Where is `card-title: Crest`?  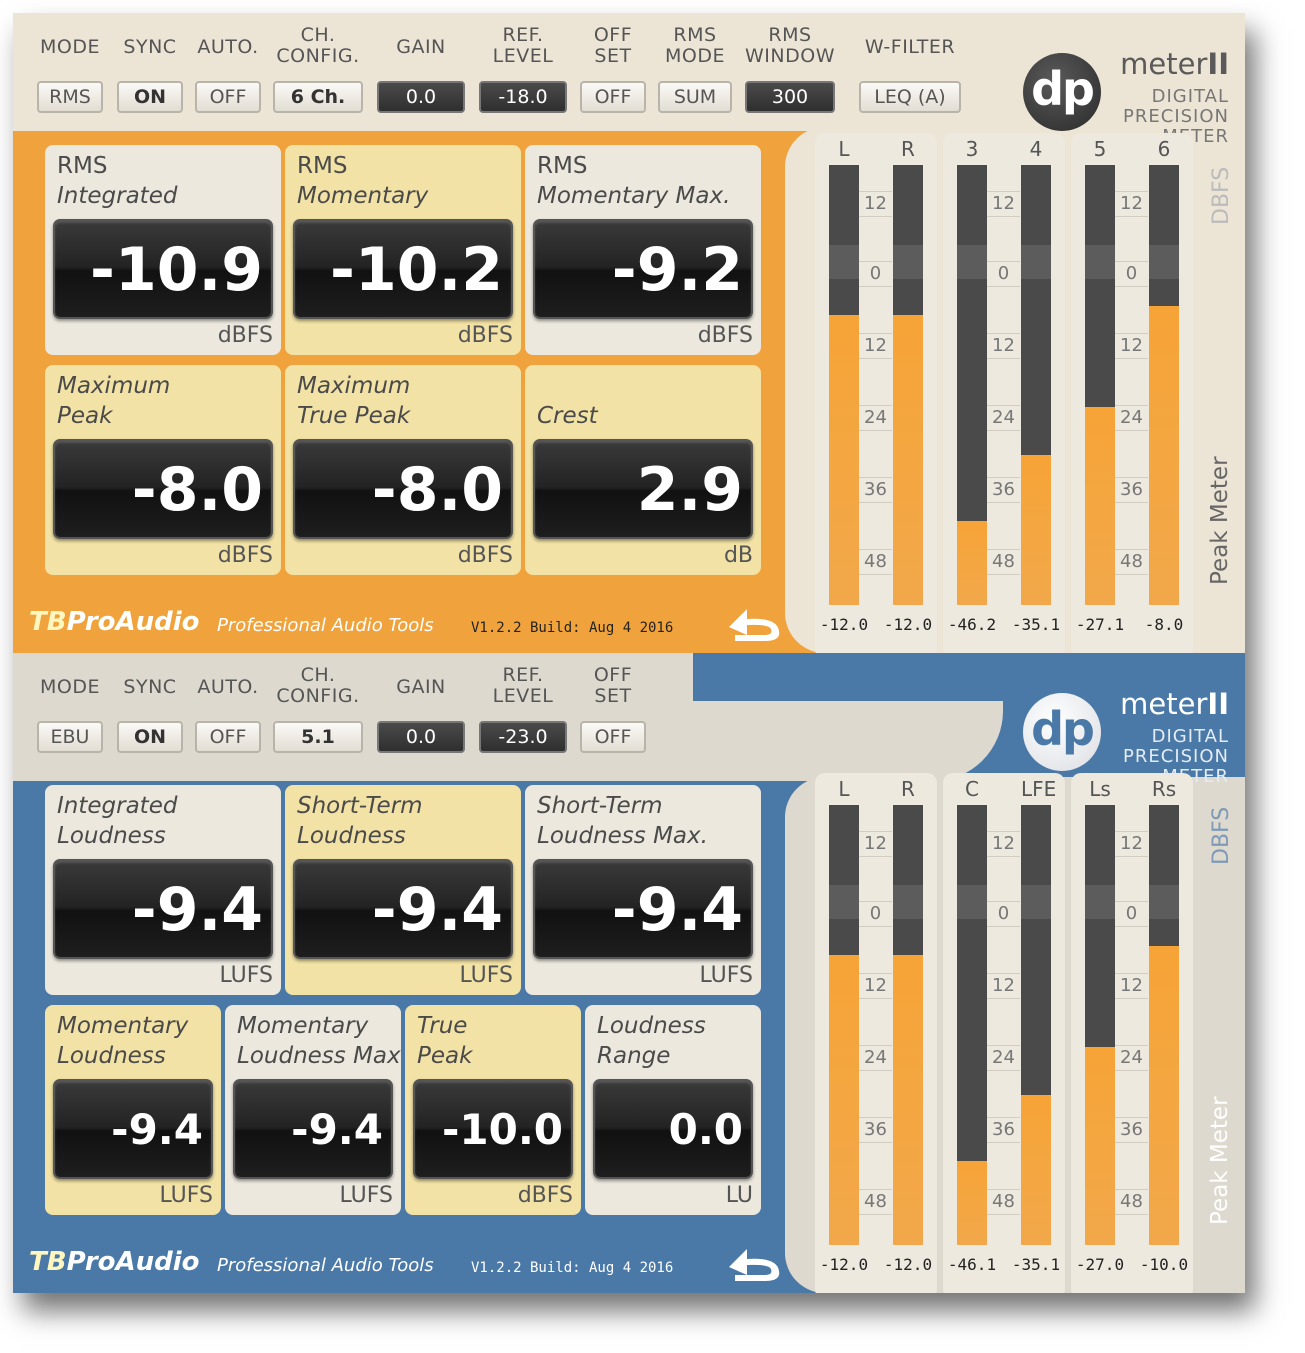
card-title: Crest is located at coordinates (567, 416).